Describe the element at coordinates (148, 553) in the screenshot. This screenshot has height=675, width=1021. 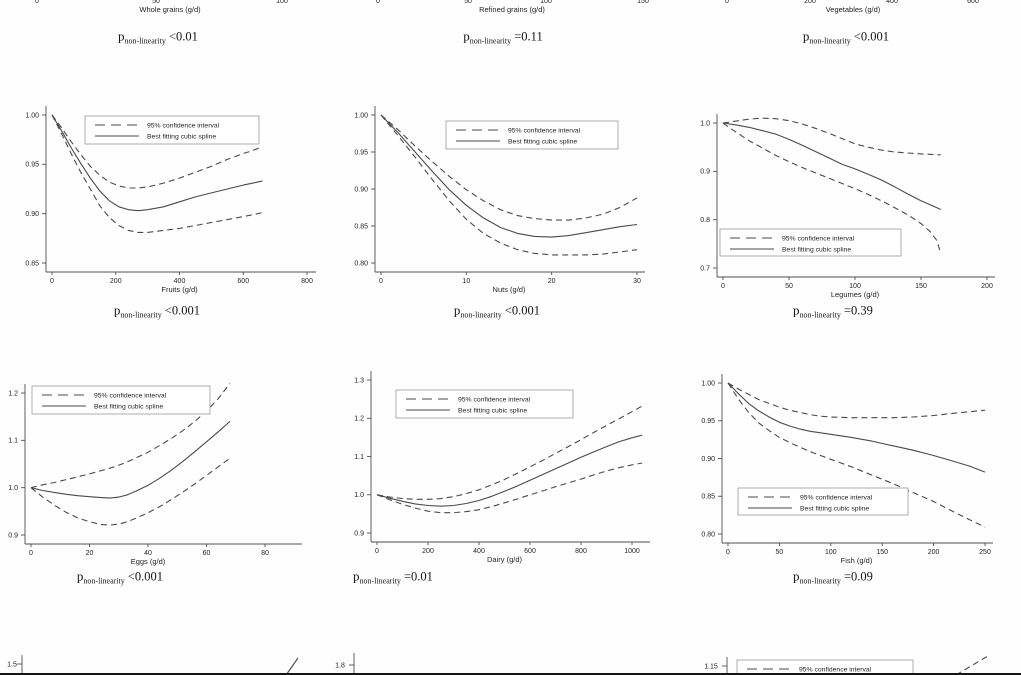
I see `tick-label: 40` at that location.